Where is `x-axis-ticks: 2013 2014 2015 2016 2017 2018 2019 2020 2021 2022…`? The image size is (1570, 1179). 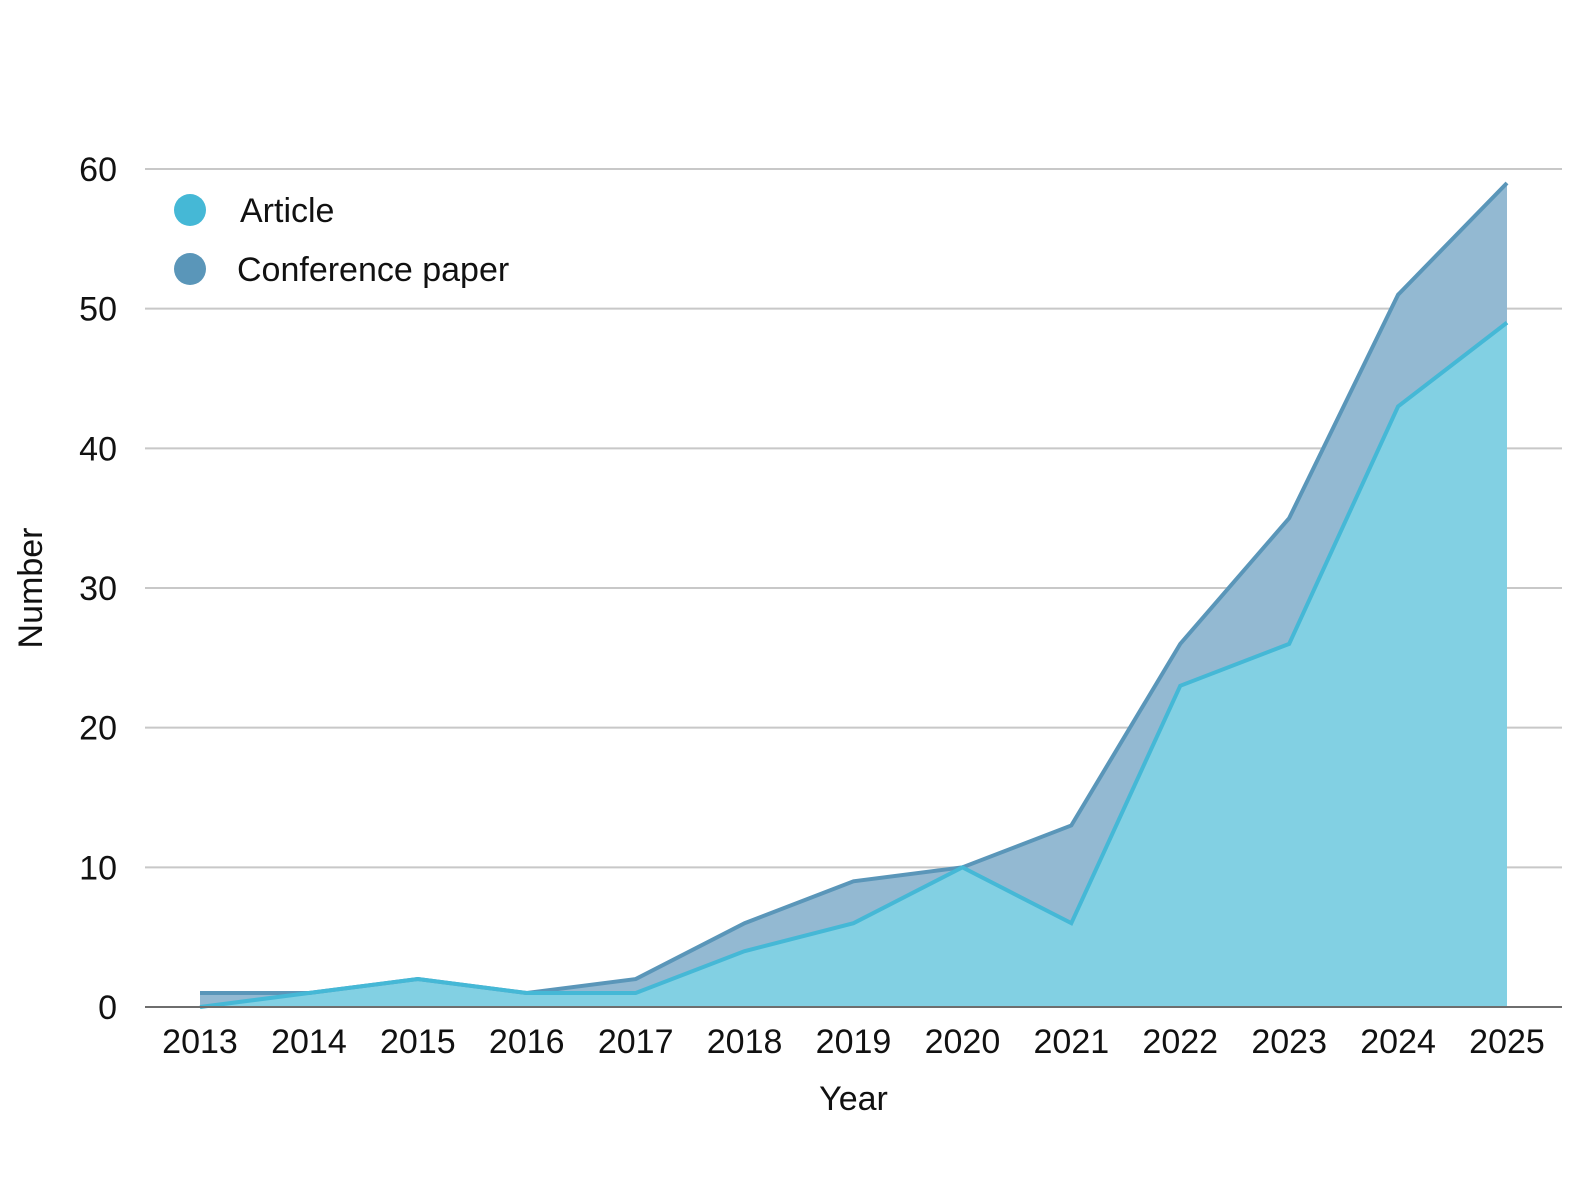 x-axis-ticks: 2013 2014 2015 2016 2017 2018 2019 2020 2021 2022… is located at coordinates (853, 1042).